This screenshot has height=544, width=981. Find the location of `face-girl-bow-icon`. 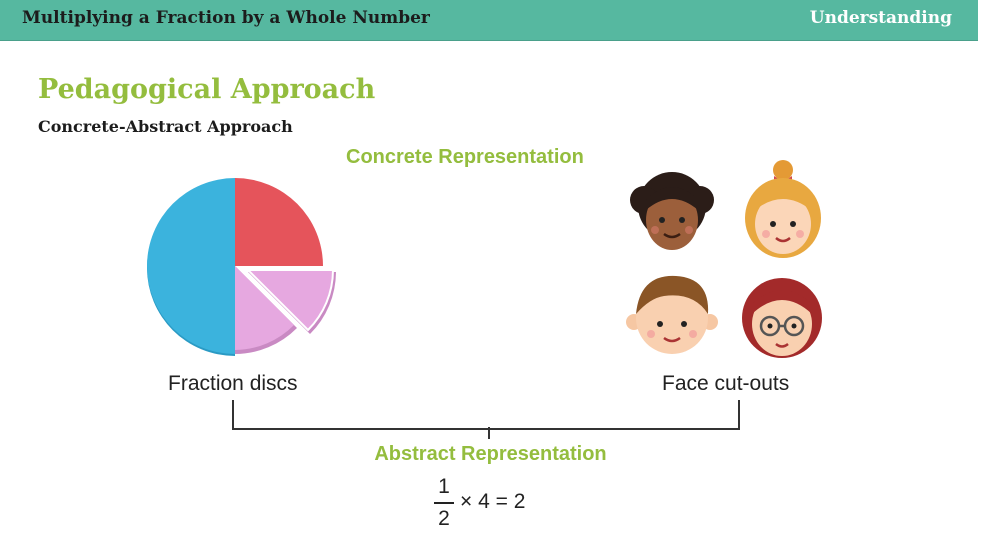

face-girl-bow-icon is located at coordinates (783, 209).